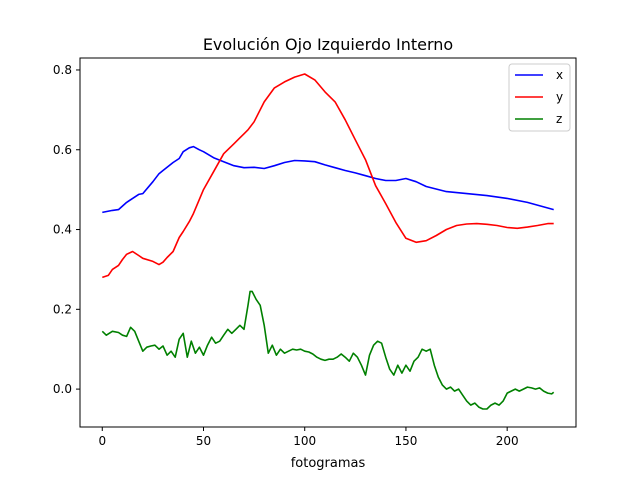 The image size is (640, 480). What do you see at coordinates (102, 441) in the screenshot?
I see `x-tick-label: 0` at bounding box center [102, 441].